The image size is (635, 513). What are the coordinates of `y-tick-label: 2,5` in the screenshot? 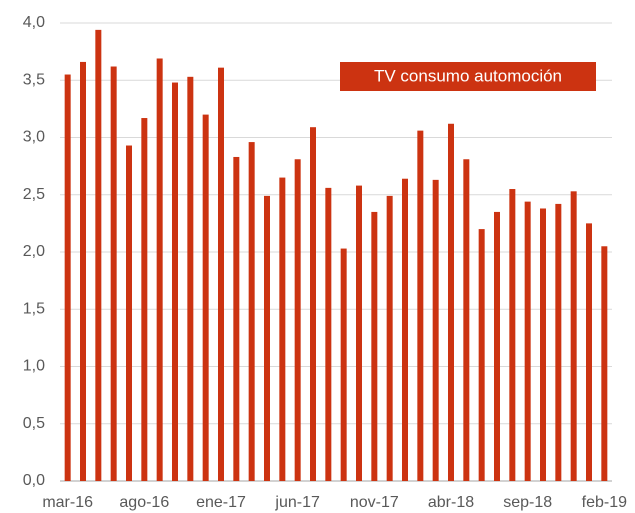 It's located at (34, 194).